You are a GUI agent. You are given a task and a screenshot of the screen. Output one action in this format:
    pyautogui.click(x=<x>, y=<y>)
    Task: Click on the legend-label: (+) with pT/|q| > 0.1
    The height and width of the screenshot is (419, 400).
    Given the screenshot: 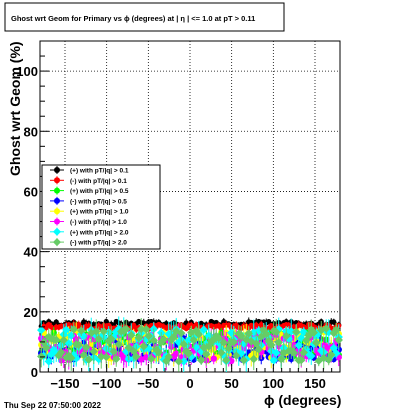 What is the action you would take?
    pyautogui.click(x=99, y=171)
    